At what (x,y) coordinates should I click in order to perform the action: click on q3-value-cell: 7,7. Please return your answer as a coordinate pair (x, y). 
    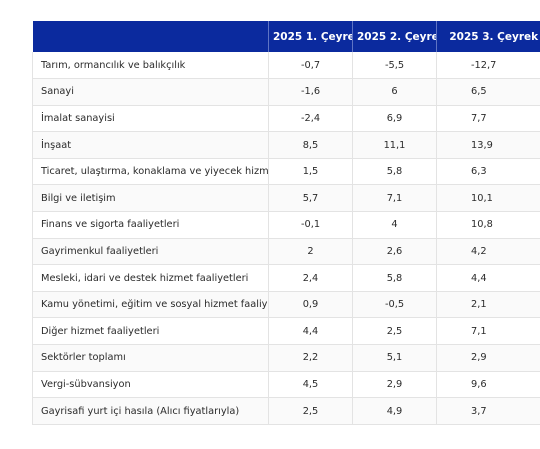
    Looking at the image, I should click on (488, 118).